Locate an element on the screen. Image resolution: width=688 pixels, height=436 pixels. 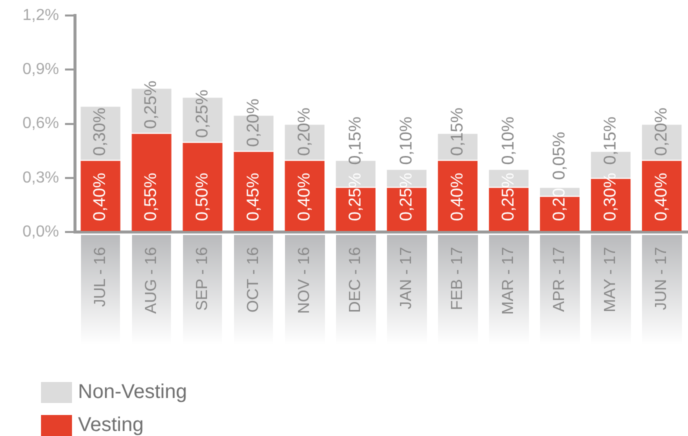
y-tick-label: 0,0% is located at coordinates (40, 231).